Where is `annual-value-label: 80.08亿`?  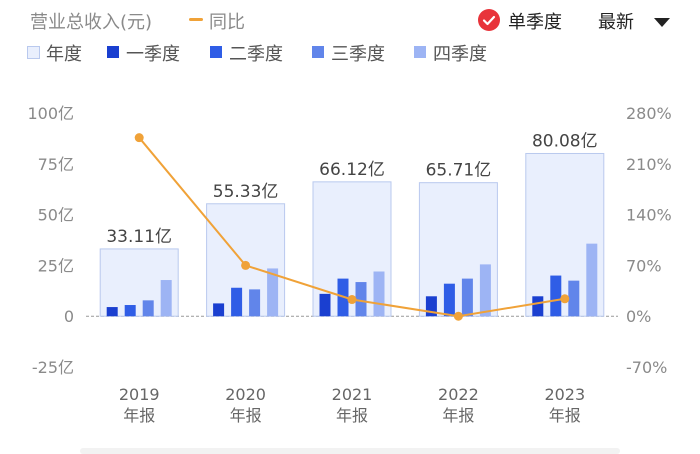 annual-value-label: 80.08亿 is located at coordinates (565, 141).